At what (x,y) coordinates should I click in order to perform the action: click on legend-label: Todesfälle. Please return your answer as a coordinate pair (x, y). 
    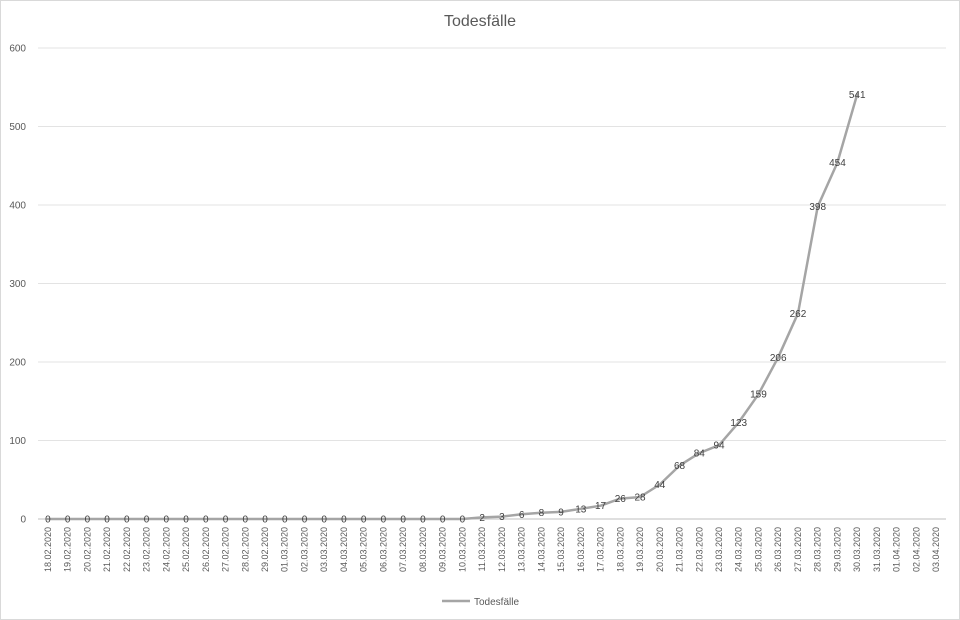
    Looking at the image, I should click on (496, 602).